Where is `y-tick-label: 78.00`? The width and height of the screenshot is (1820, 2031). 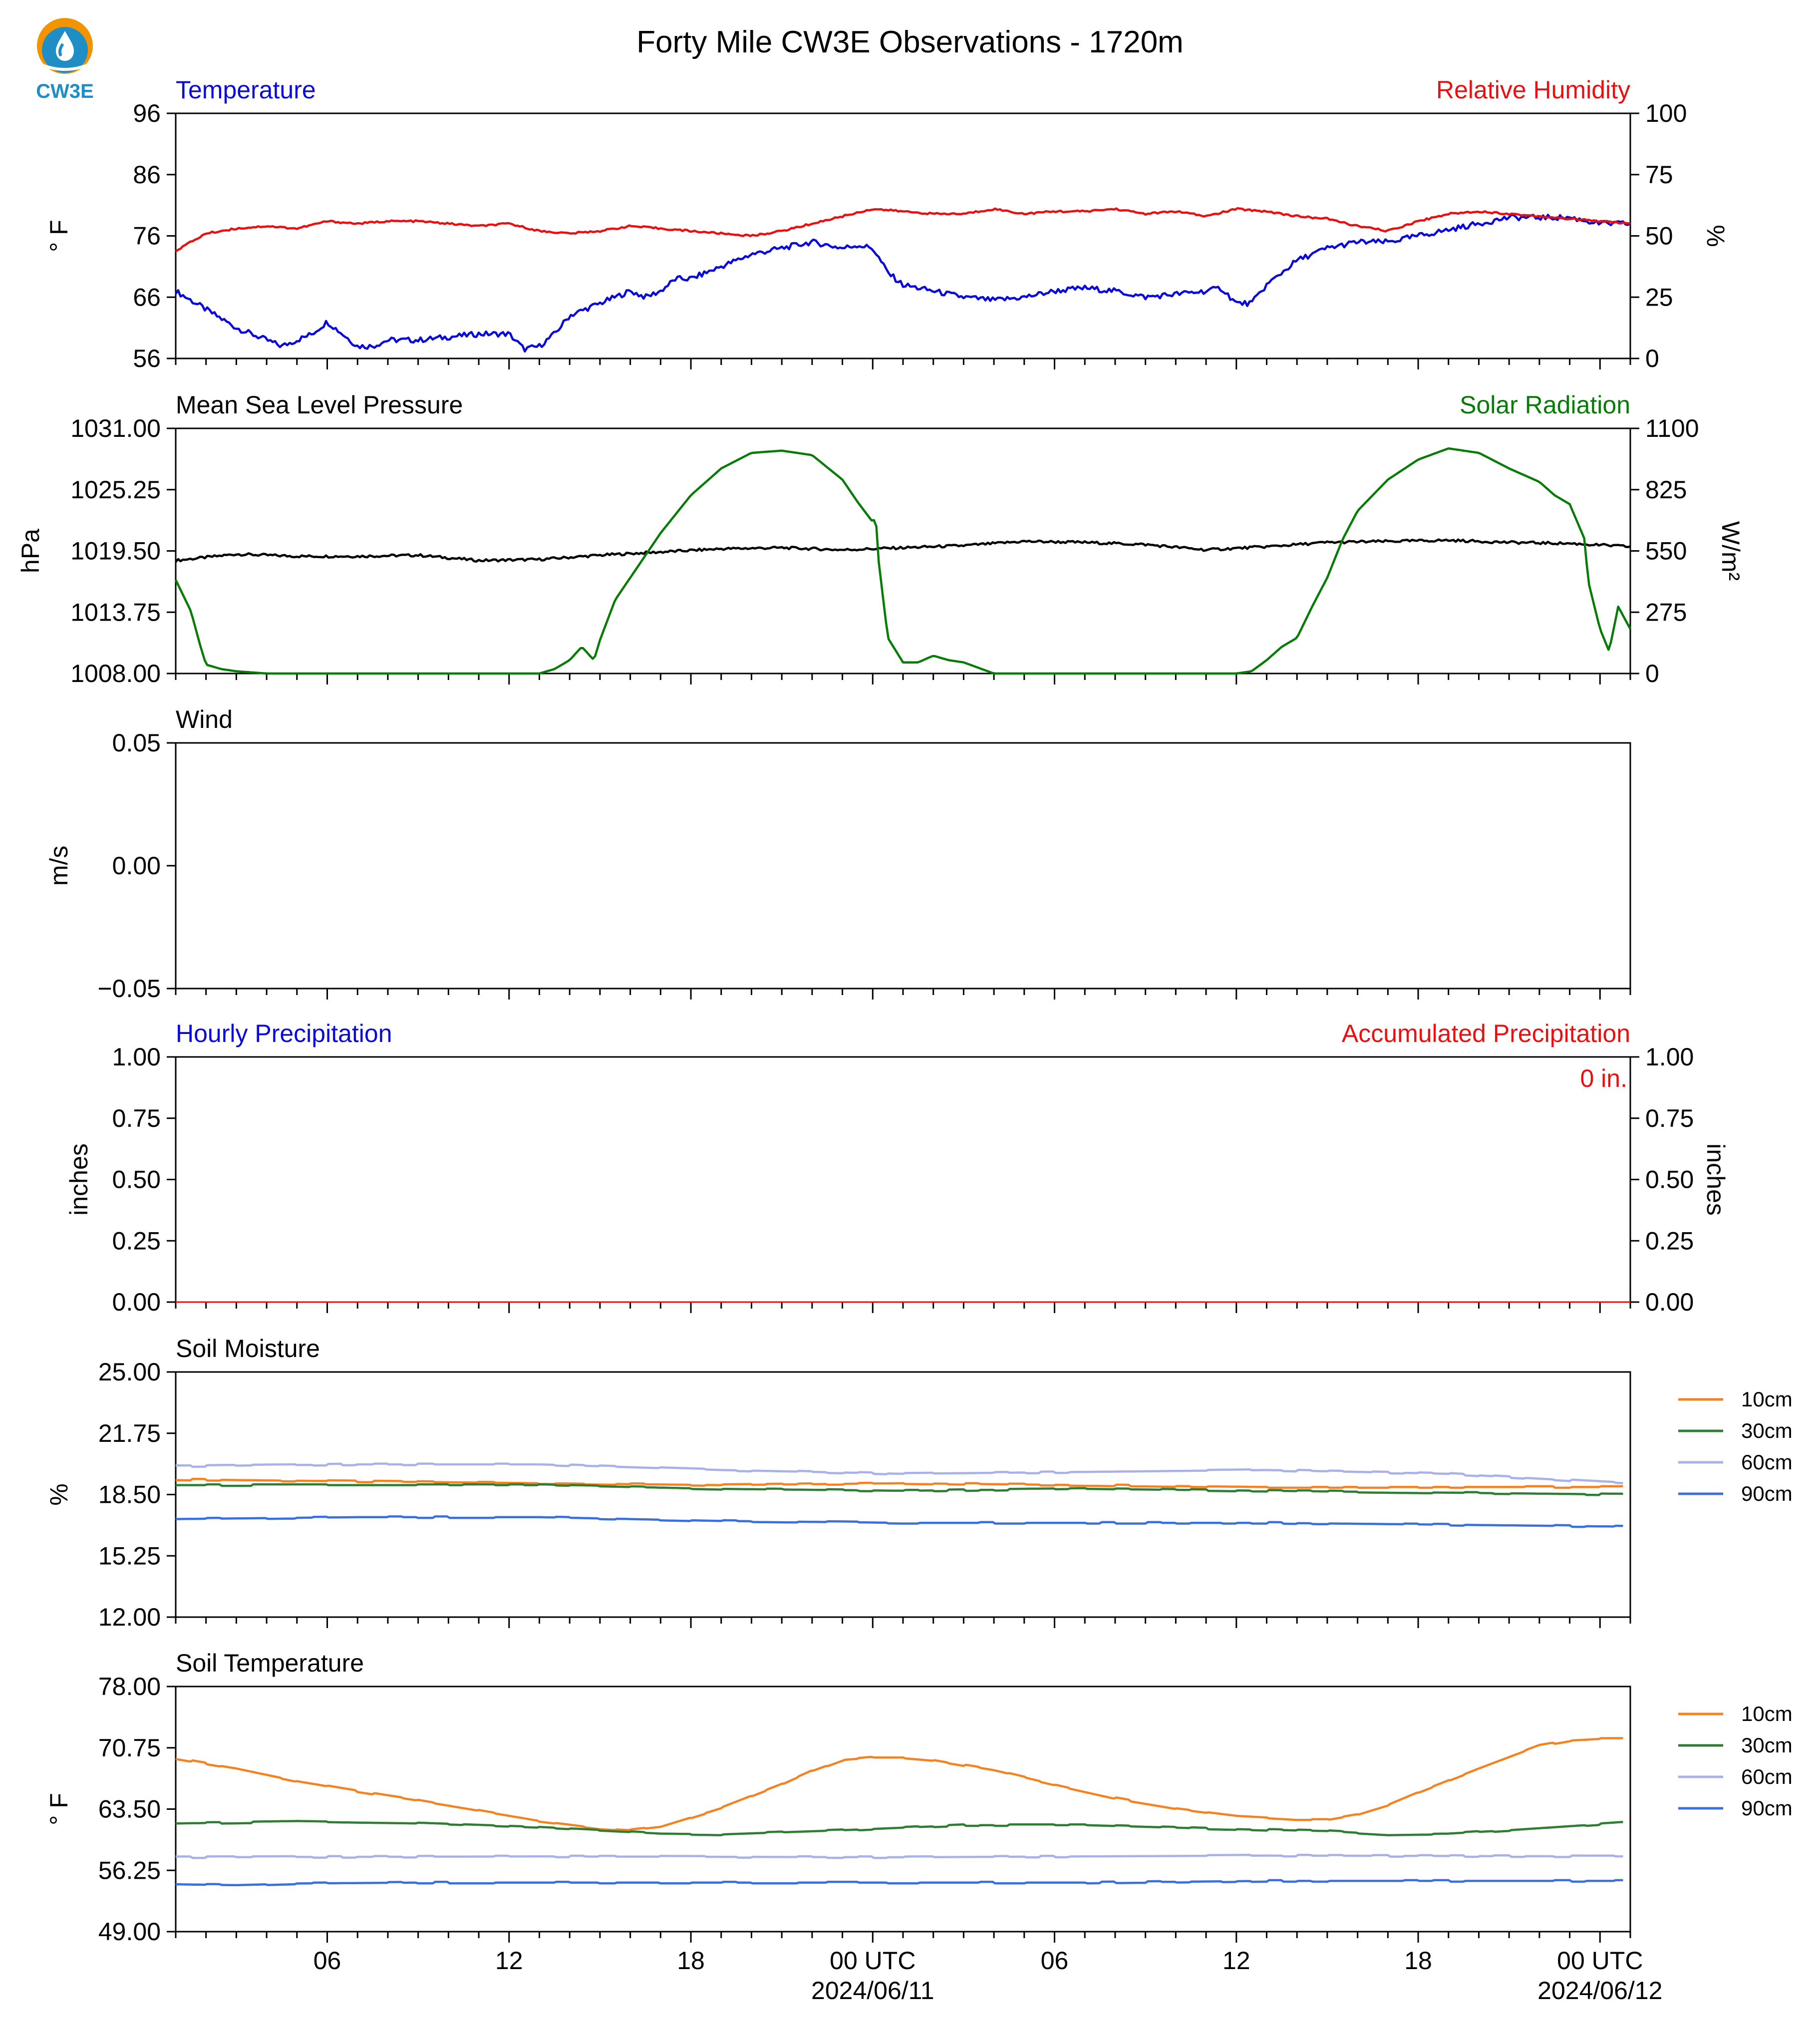 y-tick-label: 78.00 is located at coordinates (129, 1687).